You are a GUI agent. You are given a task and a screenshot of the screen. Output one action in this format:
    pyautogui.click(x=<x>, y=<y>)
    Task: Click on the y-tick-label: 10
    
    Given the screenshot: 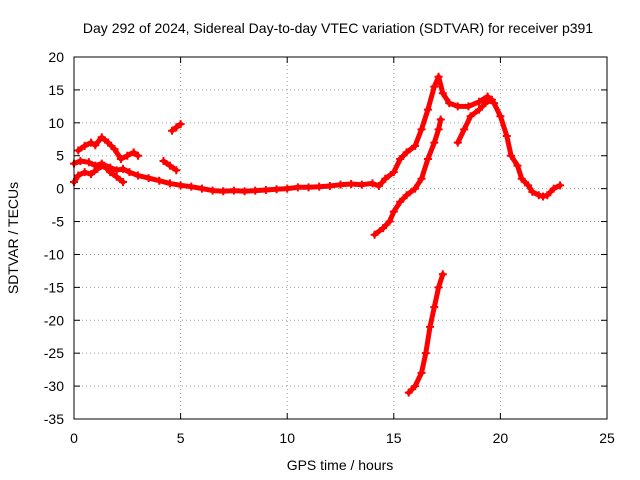 What is the action you would take?
    pyautogui.click(x=56, y=123)
    